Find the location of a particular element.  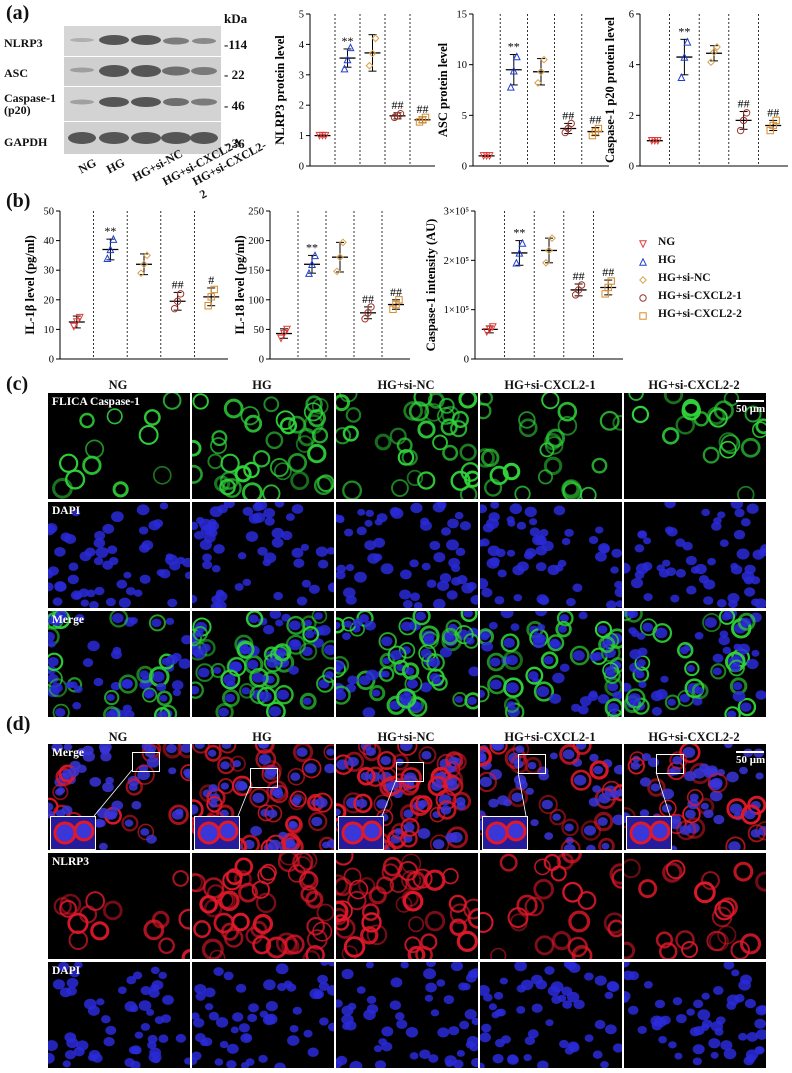

y-tick-label: 6 is located at coordinates (631, 15).